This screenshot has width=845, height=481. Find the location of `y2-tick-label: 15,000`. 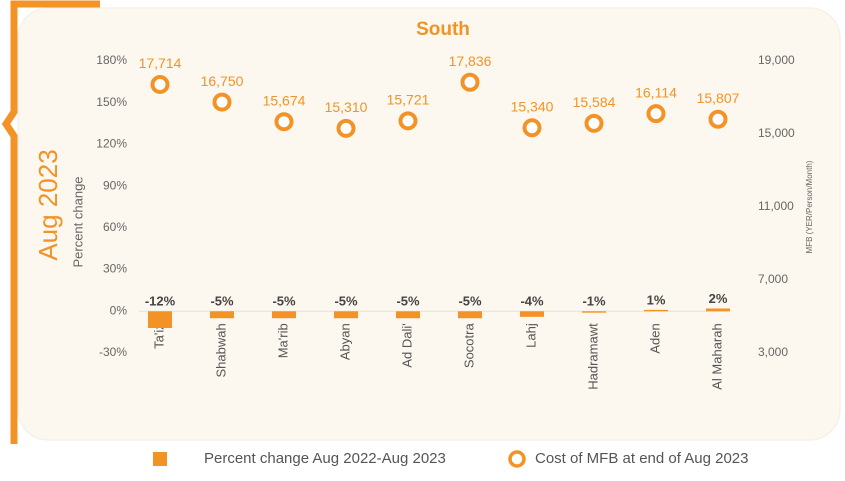

y2-tick-label: 15,000 is located at coordinates (776, 133).